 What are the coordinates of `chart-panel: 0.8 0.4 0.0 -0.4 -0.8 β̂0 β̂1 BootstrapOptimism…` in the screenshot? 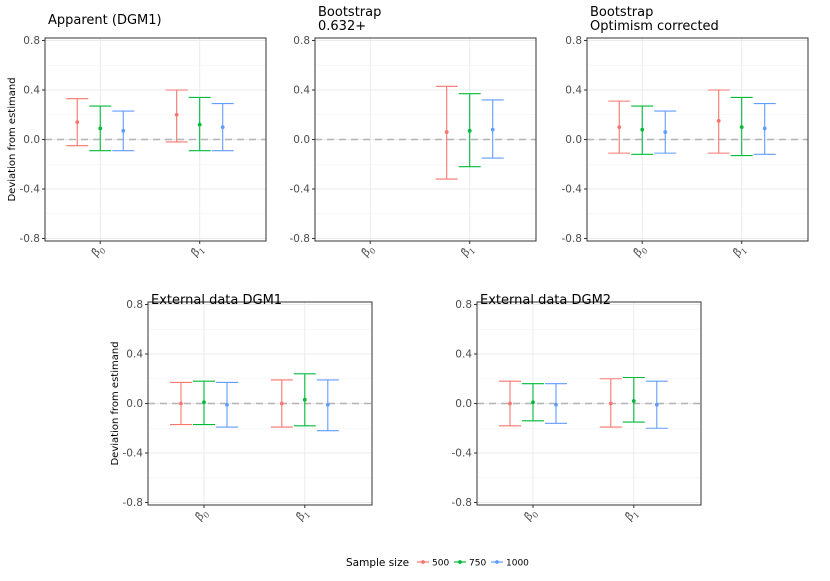 It's located at (685, 133).